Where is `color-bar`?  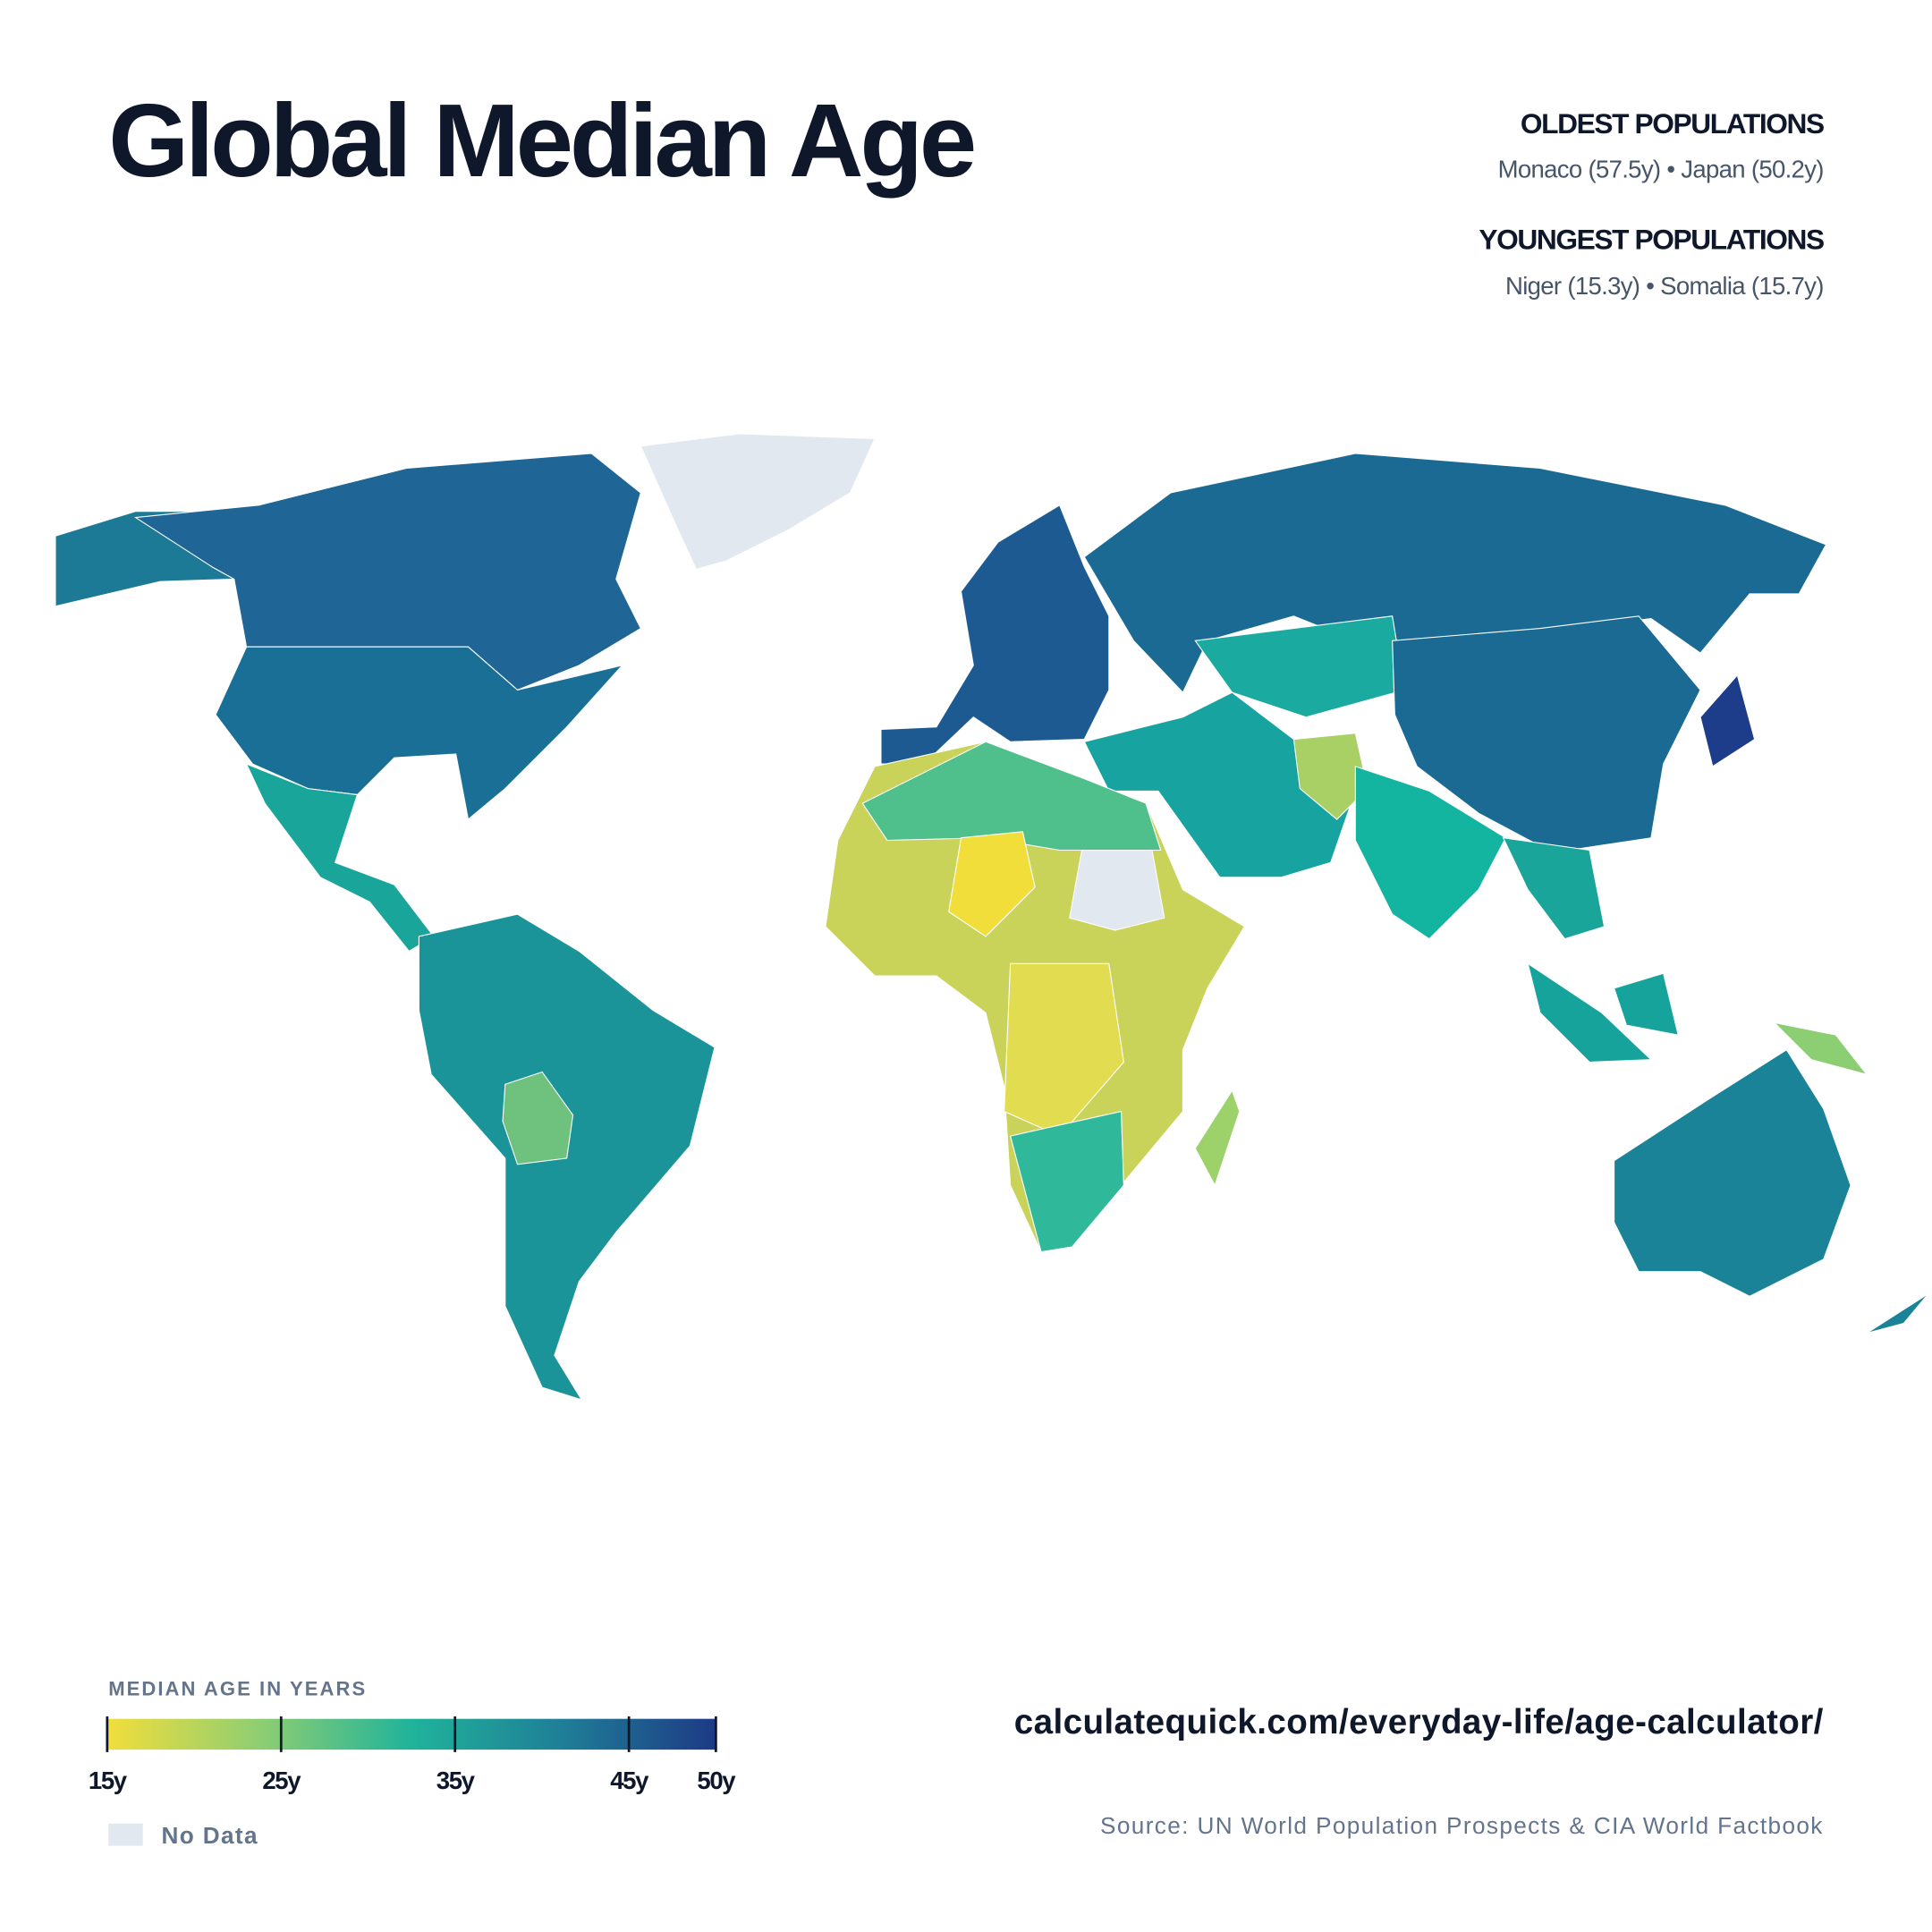 color-bar is located at coordinates (411, 1734).